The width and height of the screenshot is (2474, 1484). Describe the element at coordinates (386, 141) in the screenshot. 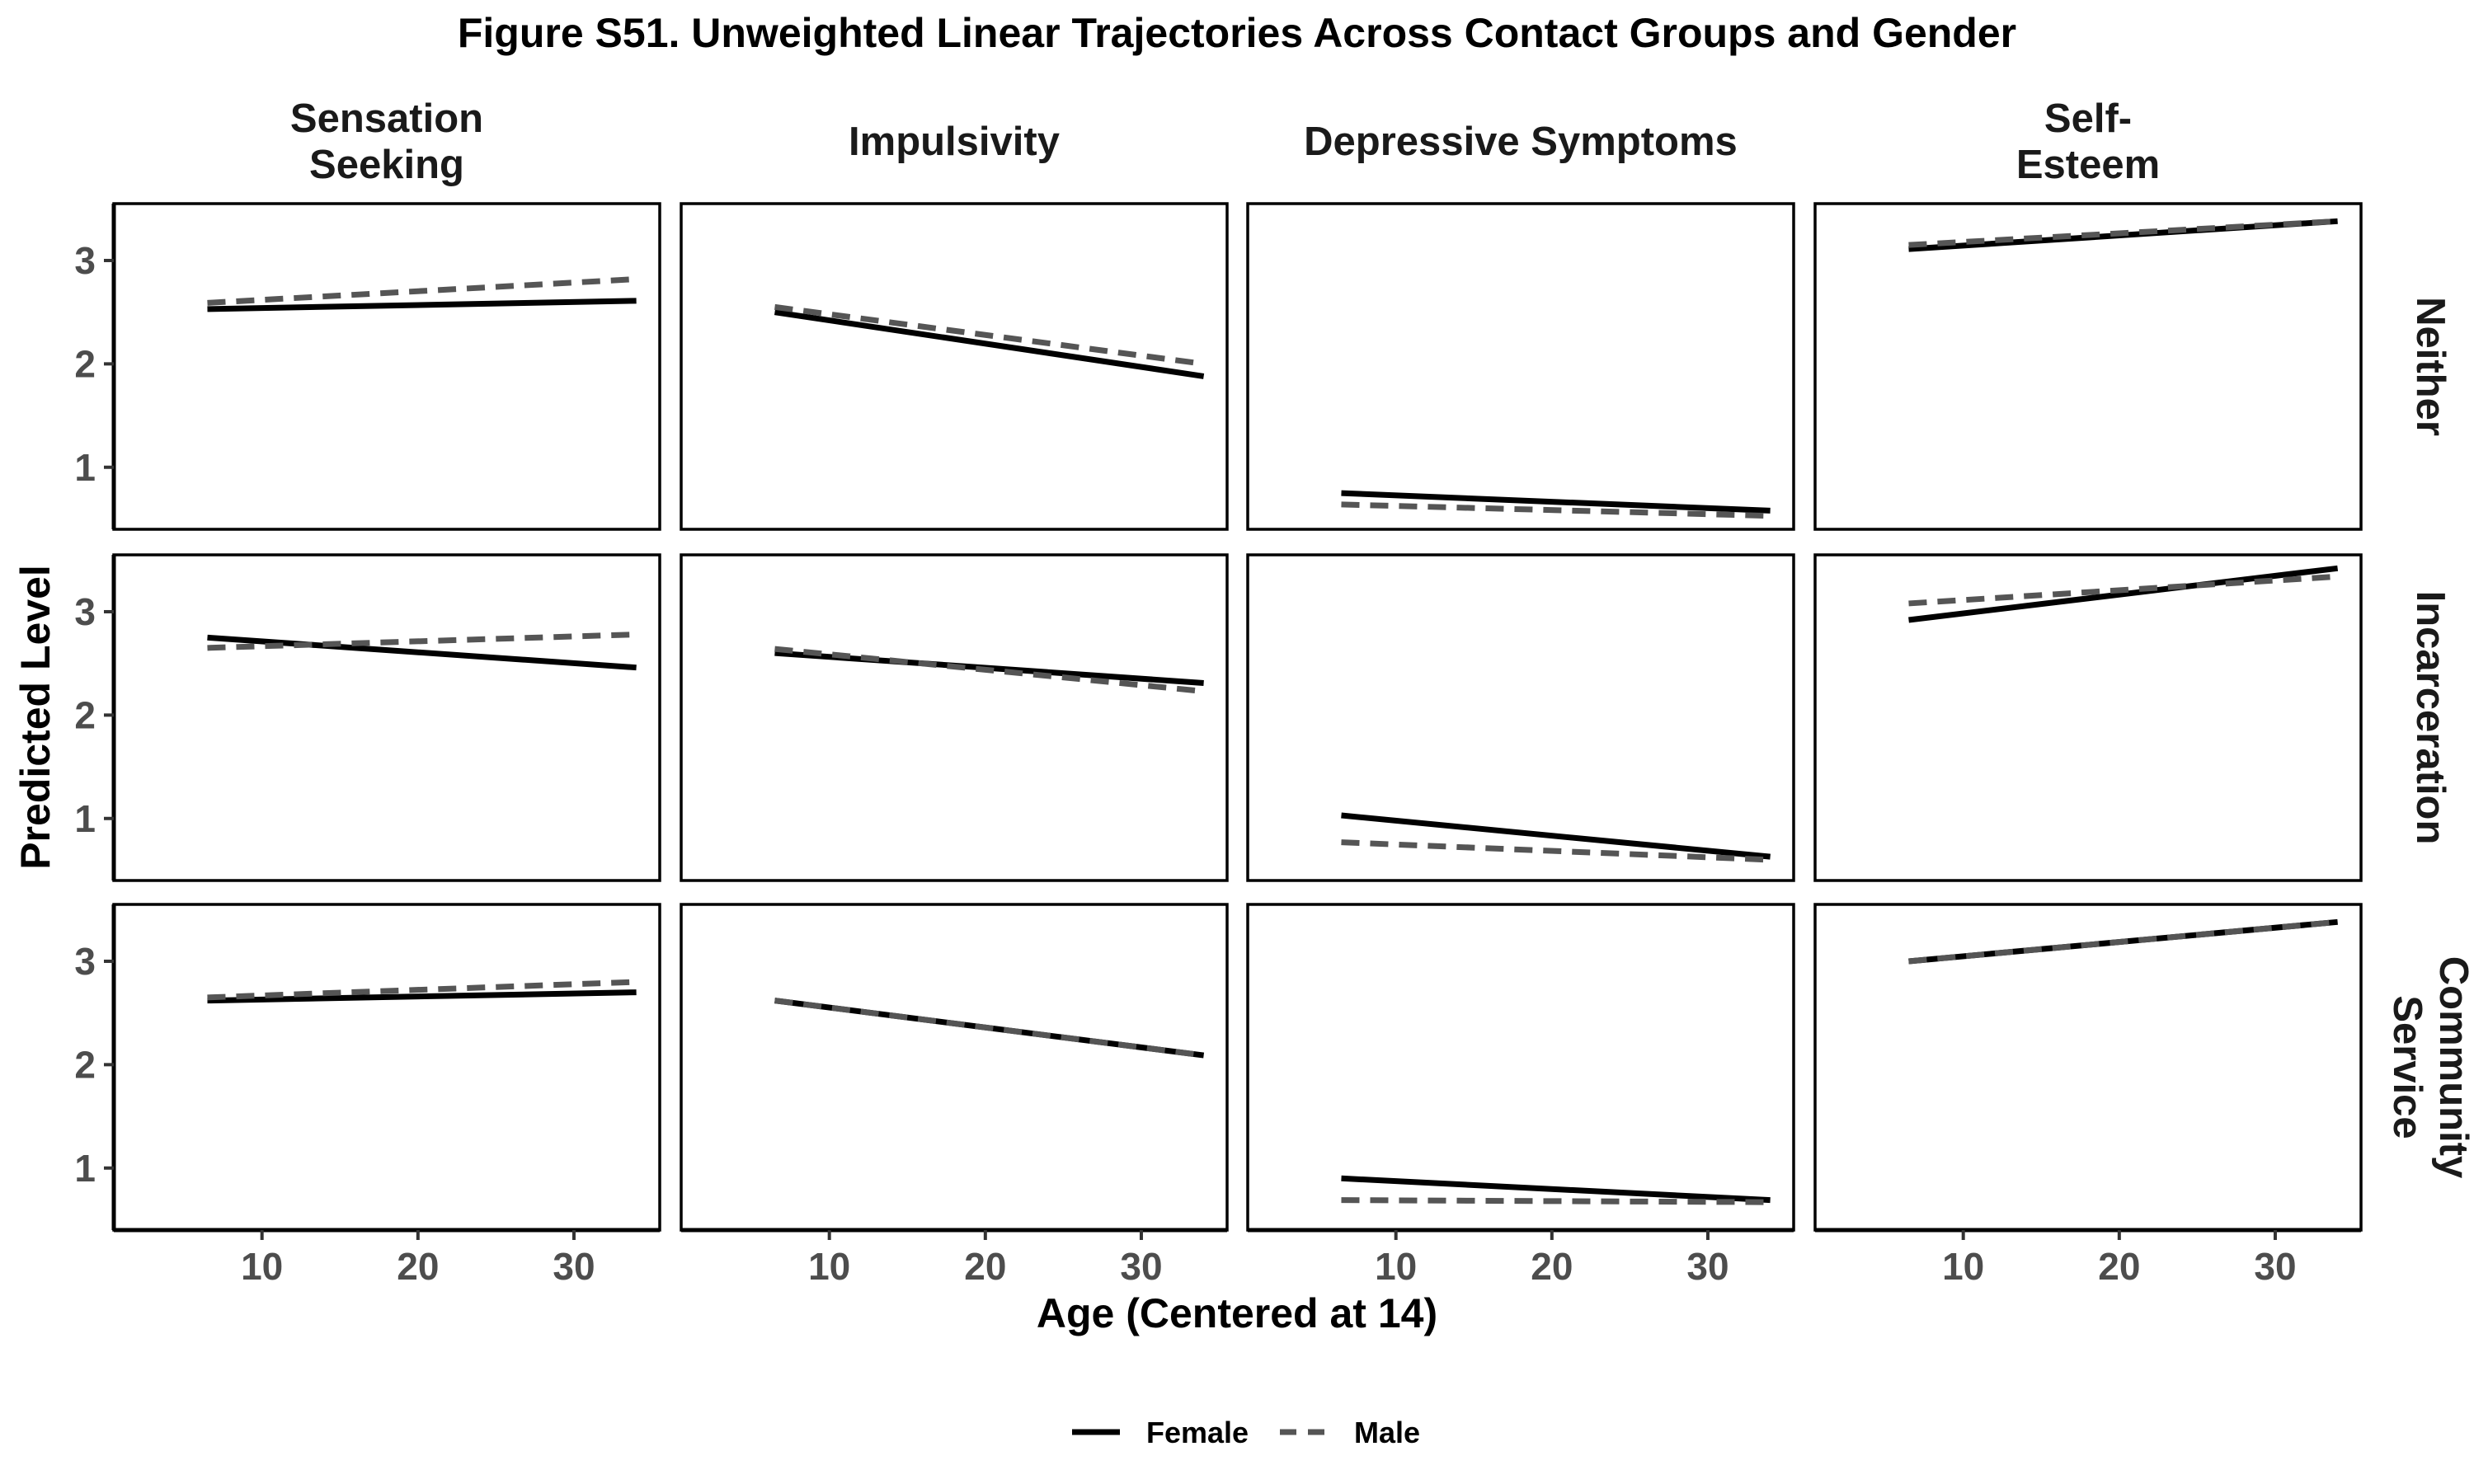

I see `column-strip-ss: Sensation Seeking` at that location.